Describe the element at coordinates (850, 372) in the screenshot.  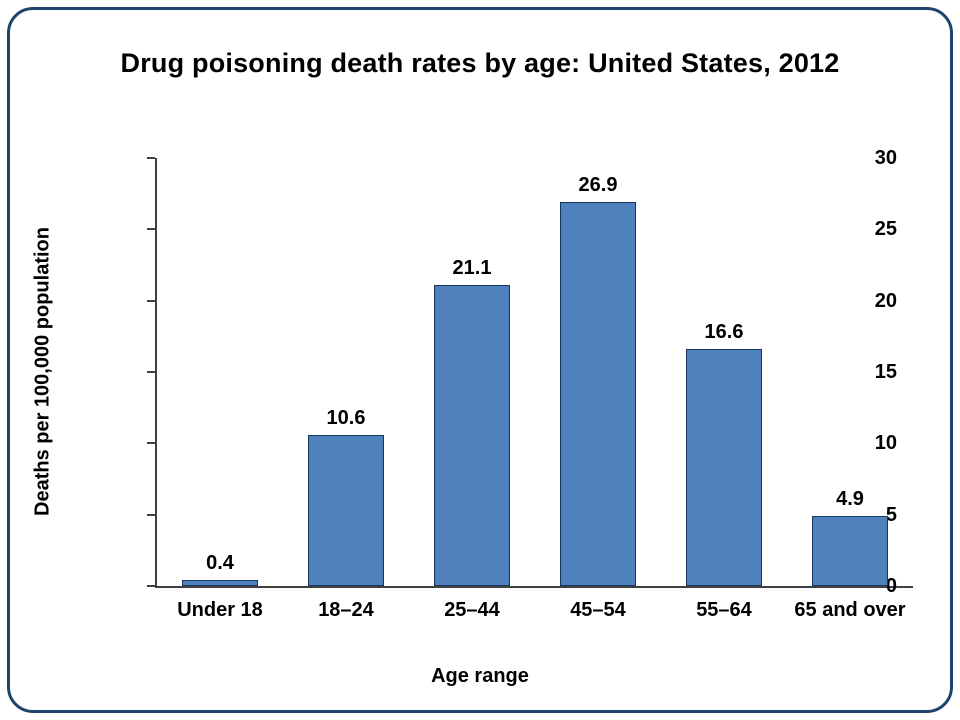
I see `bar-column: 4.9` at that location.